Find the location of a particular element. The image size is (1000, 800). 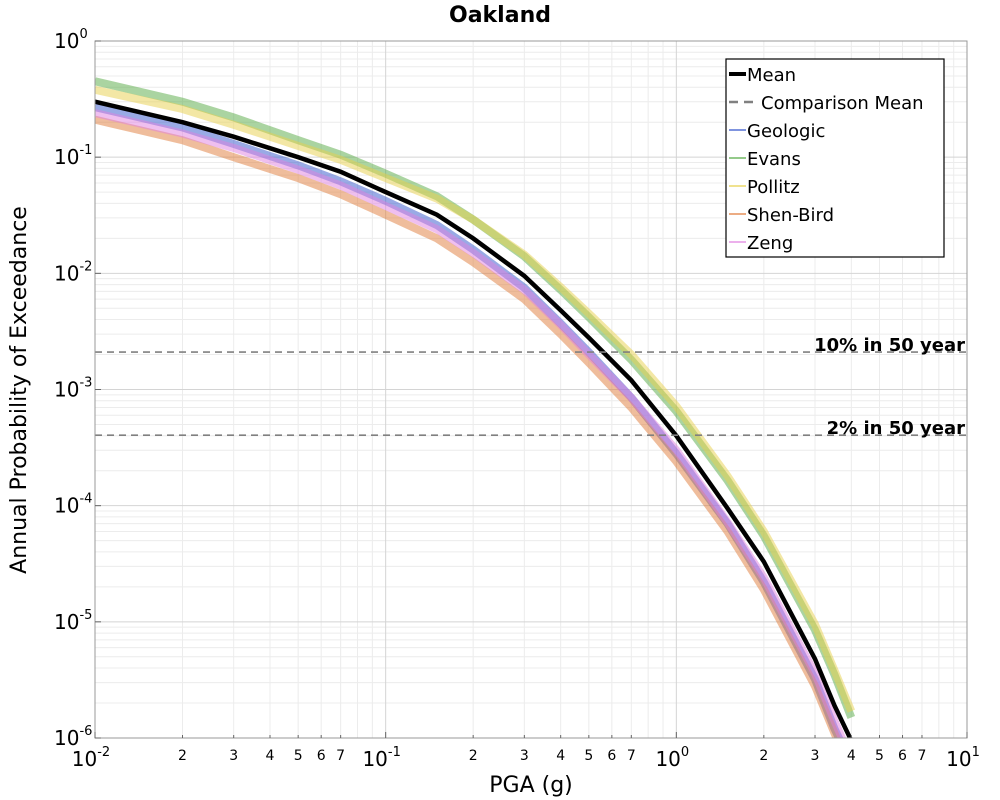

legend-label-comparison-mean: Comparison Mean is located at coordinates (842, 103).